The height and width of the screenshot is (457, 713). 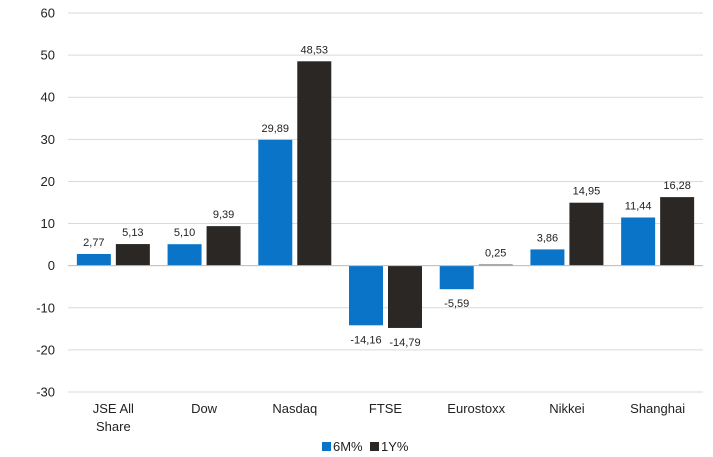 I want to click on category-label: Nasdaq, so click(x=294, y=408).